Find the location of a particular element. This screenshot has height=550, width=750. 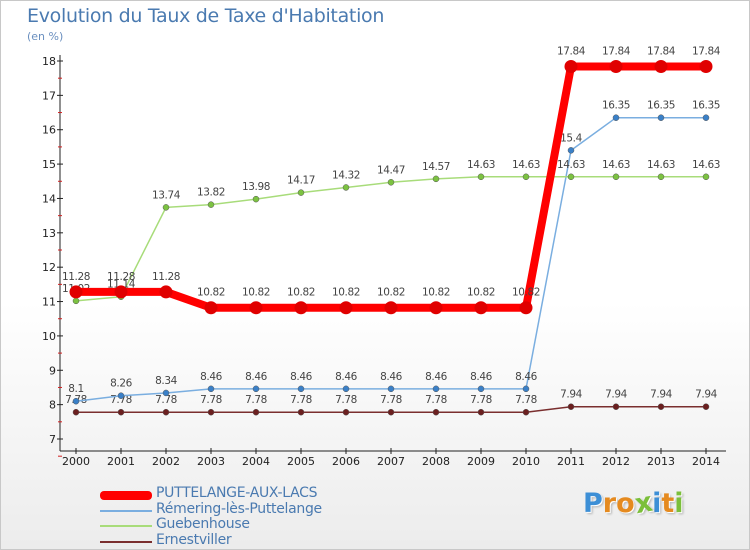

y-tick-label: 12 is located at coordinates (49, 267).